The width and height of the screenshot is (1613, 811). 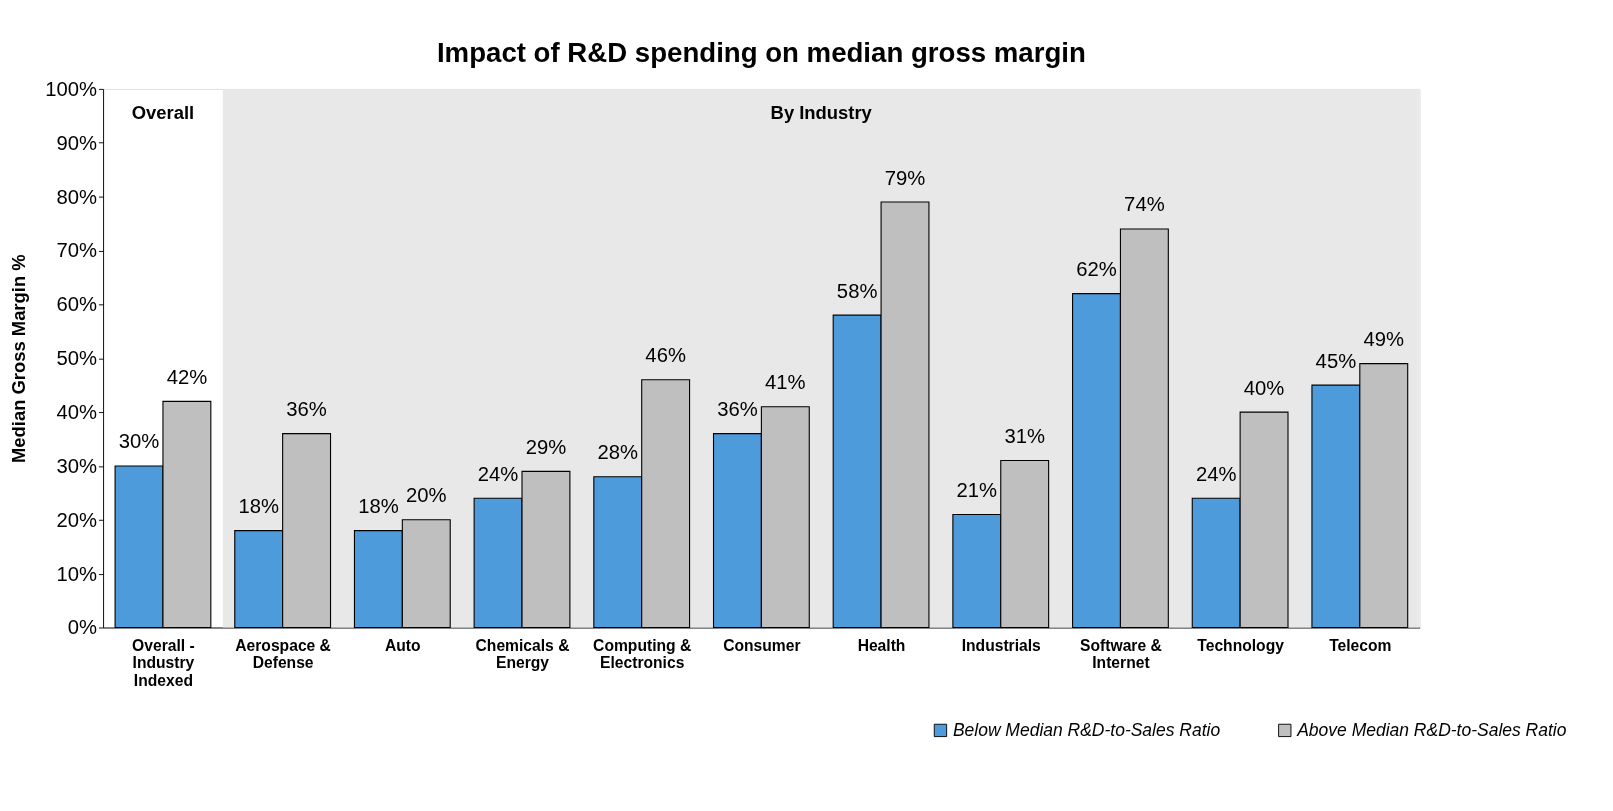 I want to click on x-tick-label: Computing & Electronics, so click(x=642, y=654).